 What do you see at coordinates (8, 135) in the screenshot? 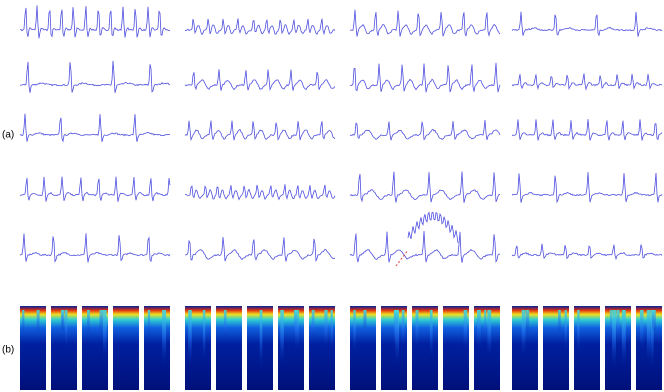
I see `panel-label: (a)` at bounding box center [8, 135].